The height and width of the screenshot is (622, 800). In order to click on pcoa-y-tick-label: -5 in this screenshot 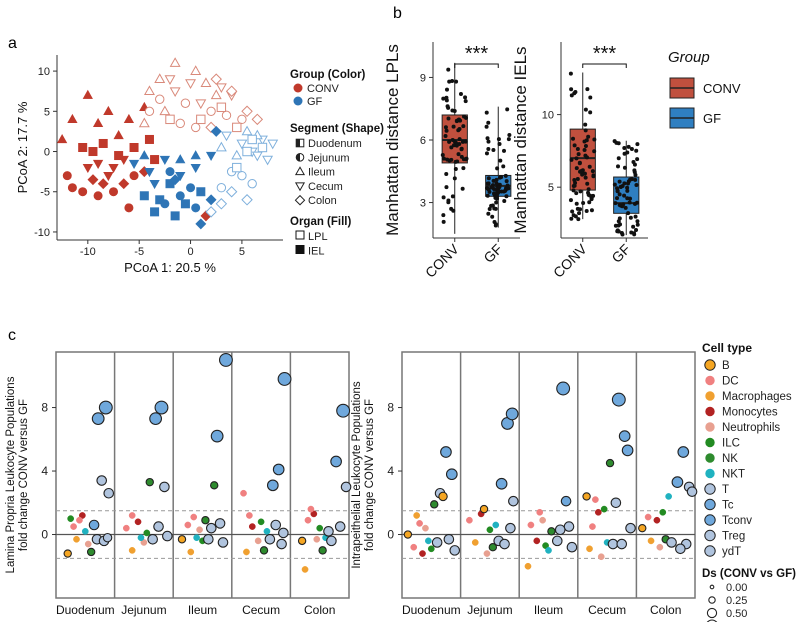, I will do `click(45, 193)`.